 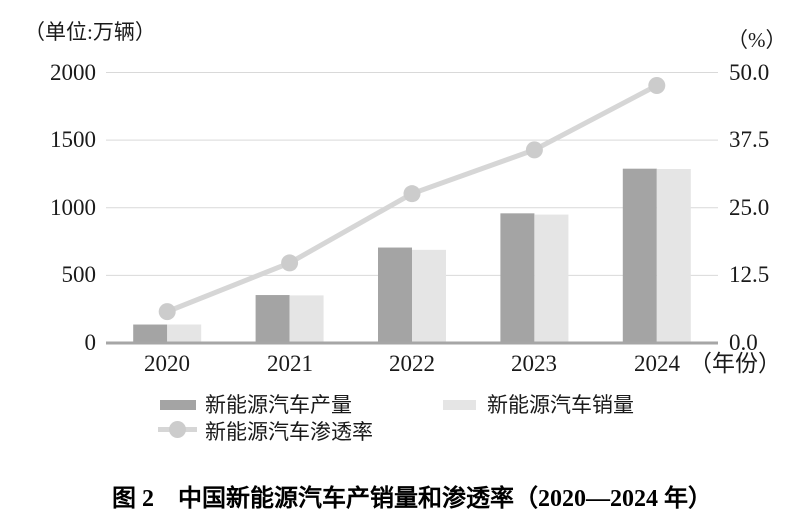 What do you see at coordinates (743, 342) in the screenshot?
I see `y-right-tick: 0.0` at bounding box center [743, 342].